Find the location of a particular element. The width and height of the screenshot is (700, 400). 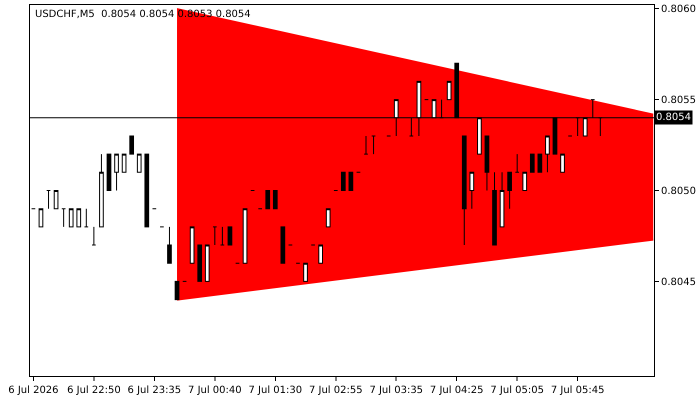

y-tick-label: 0.8055 is located at coordinates (678, 100).